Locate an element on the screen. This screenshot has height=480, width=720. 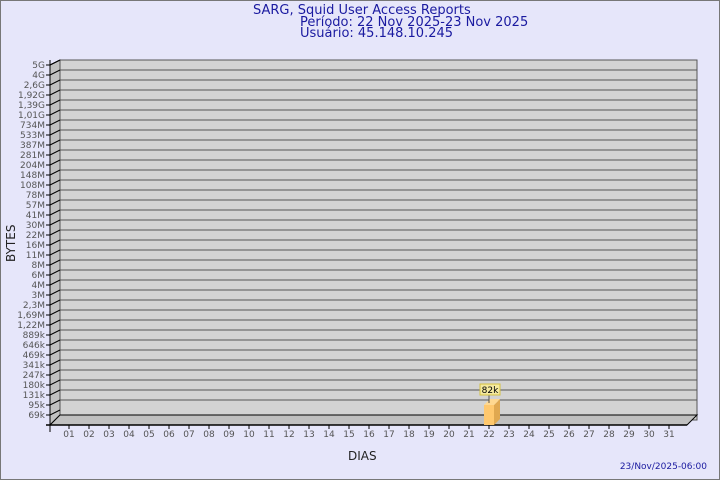
y-tick-label: 131k is located at coordinates (34, 396).